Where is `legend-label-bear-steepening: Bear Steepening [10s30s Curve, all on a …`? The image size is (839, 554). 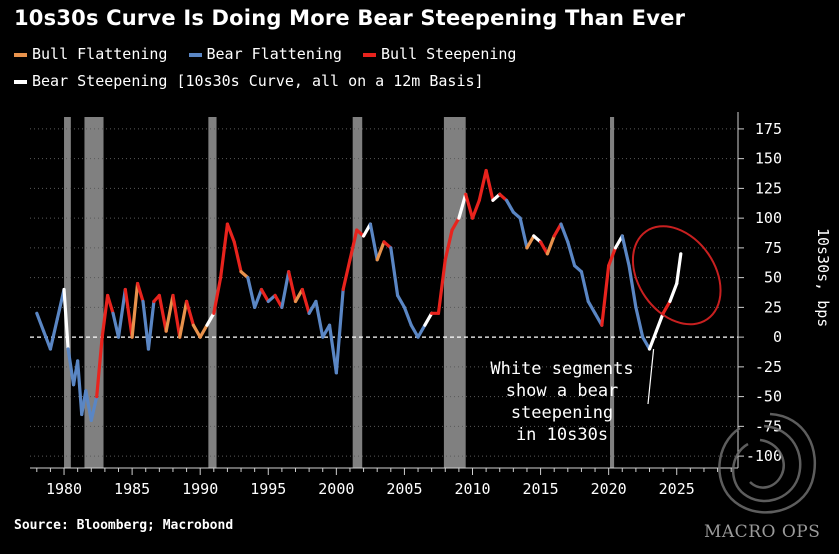 legend-label-bear-steepening: Bear Steepening [10s30s Curve, all on a … is located at coordinates (258, 81).